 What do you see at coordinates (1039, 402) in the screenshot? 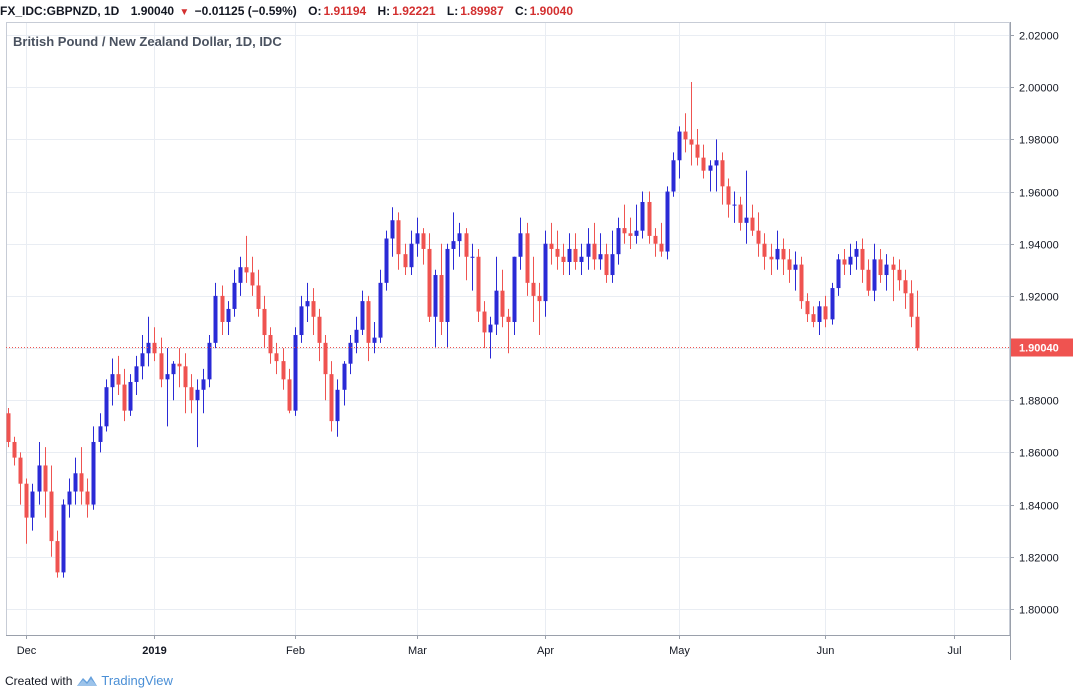
I see `y-tick-label: 1.88000` at bounding box center [1039, 402].